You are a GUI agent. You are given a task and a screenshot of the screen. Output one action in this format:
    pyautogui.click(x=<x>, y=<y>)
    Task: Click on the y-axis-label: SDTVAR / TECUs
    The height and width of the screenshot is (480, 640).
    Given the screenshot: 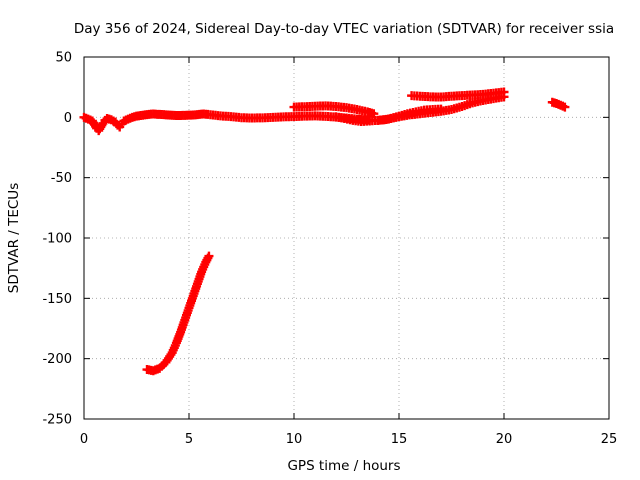 What is the action you would take?
    pyautogui.click(x=14, y=238)
    